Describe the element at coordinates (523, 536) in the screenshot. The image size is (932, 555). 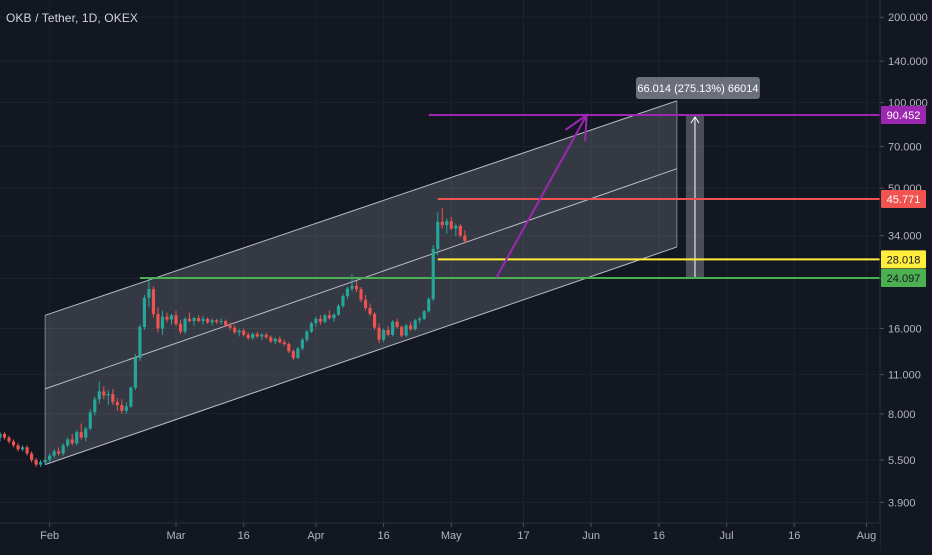
I see `time-tick-label: 17` at that location.